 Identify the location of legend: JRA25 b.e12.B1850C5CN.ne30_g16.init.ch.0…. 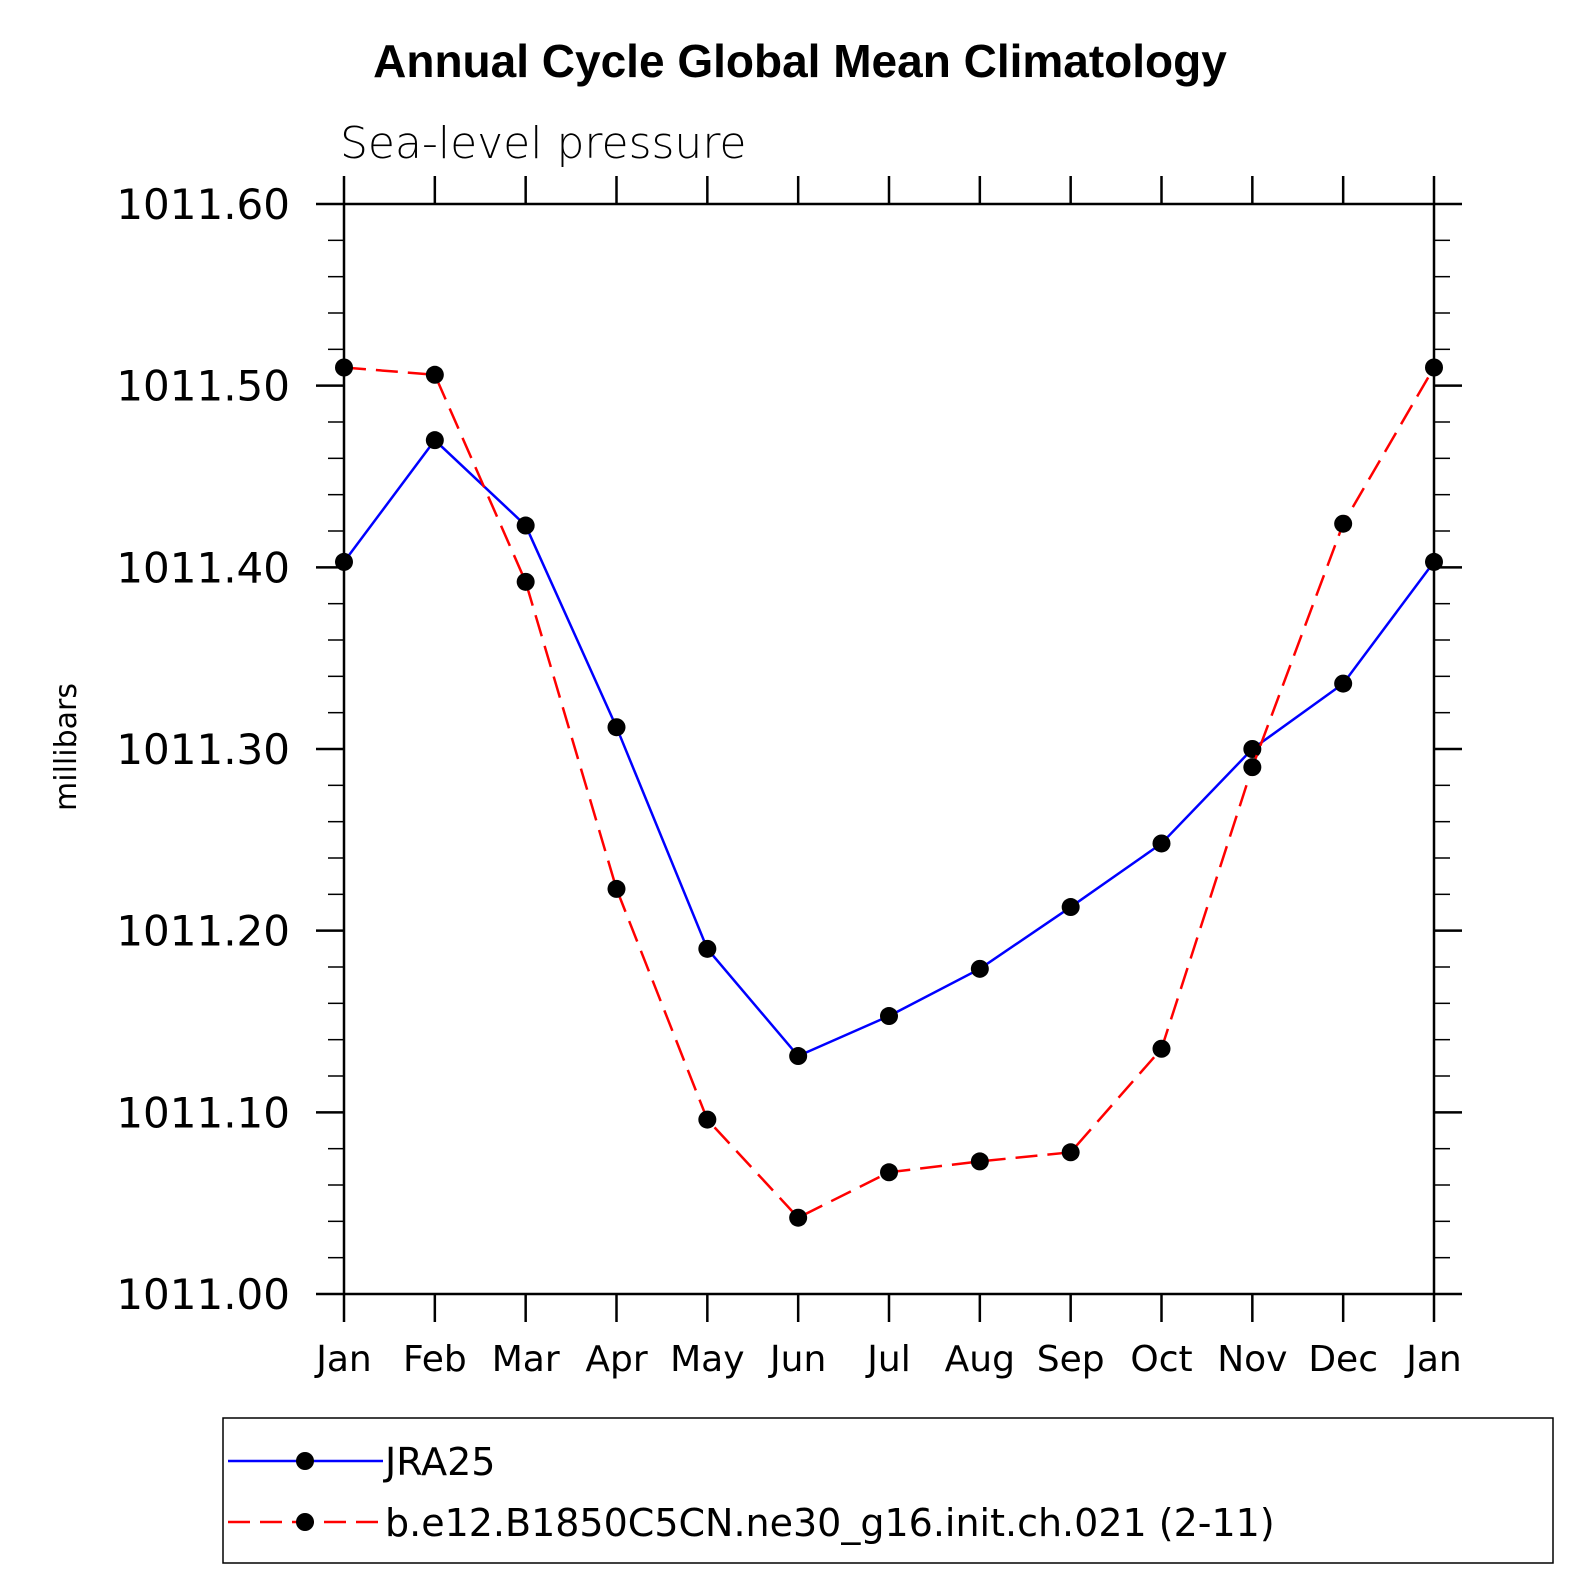
(888, 1490).